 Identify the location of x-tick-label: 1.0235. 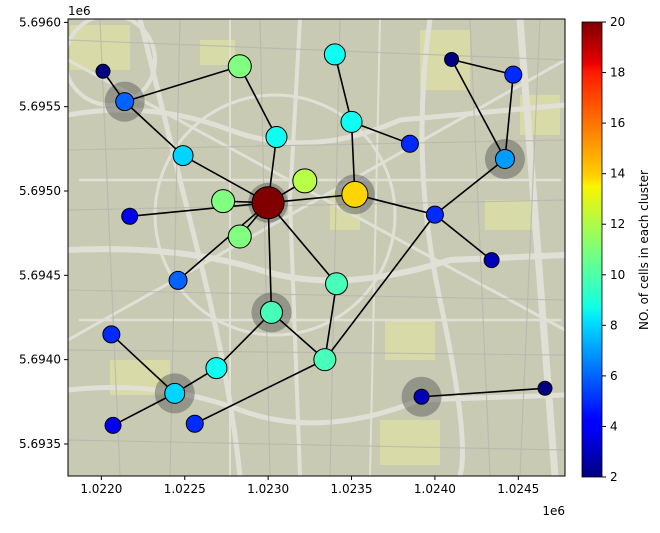
(352, 489).